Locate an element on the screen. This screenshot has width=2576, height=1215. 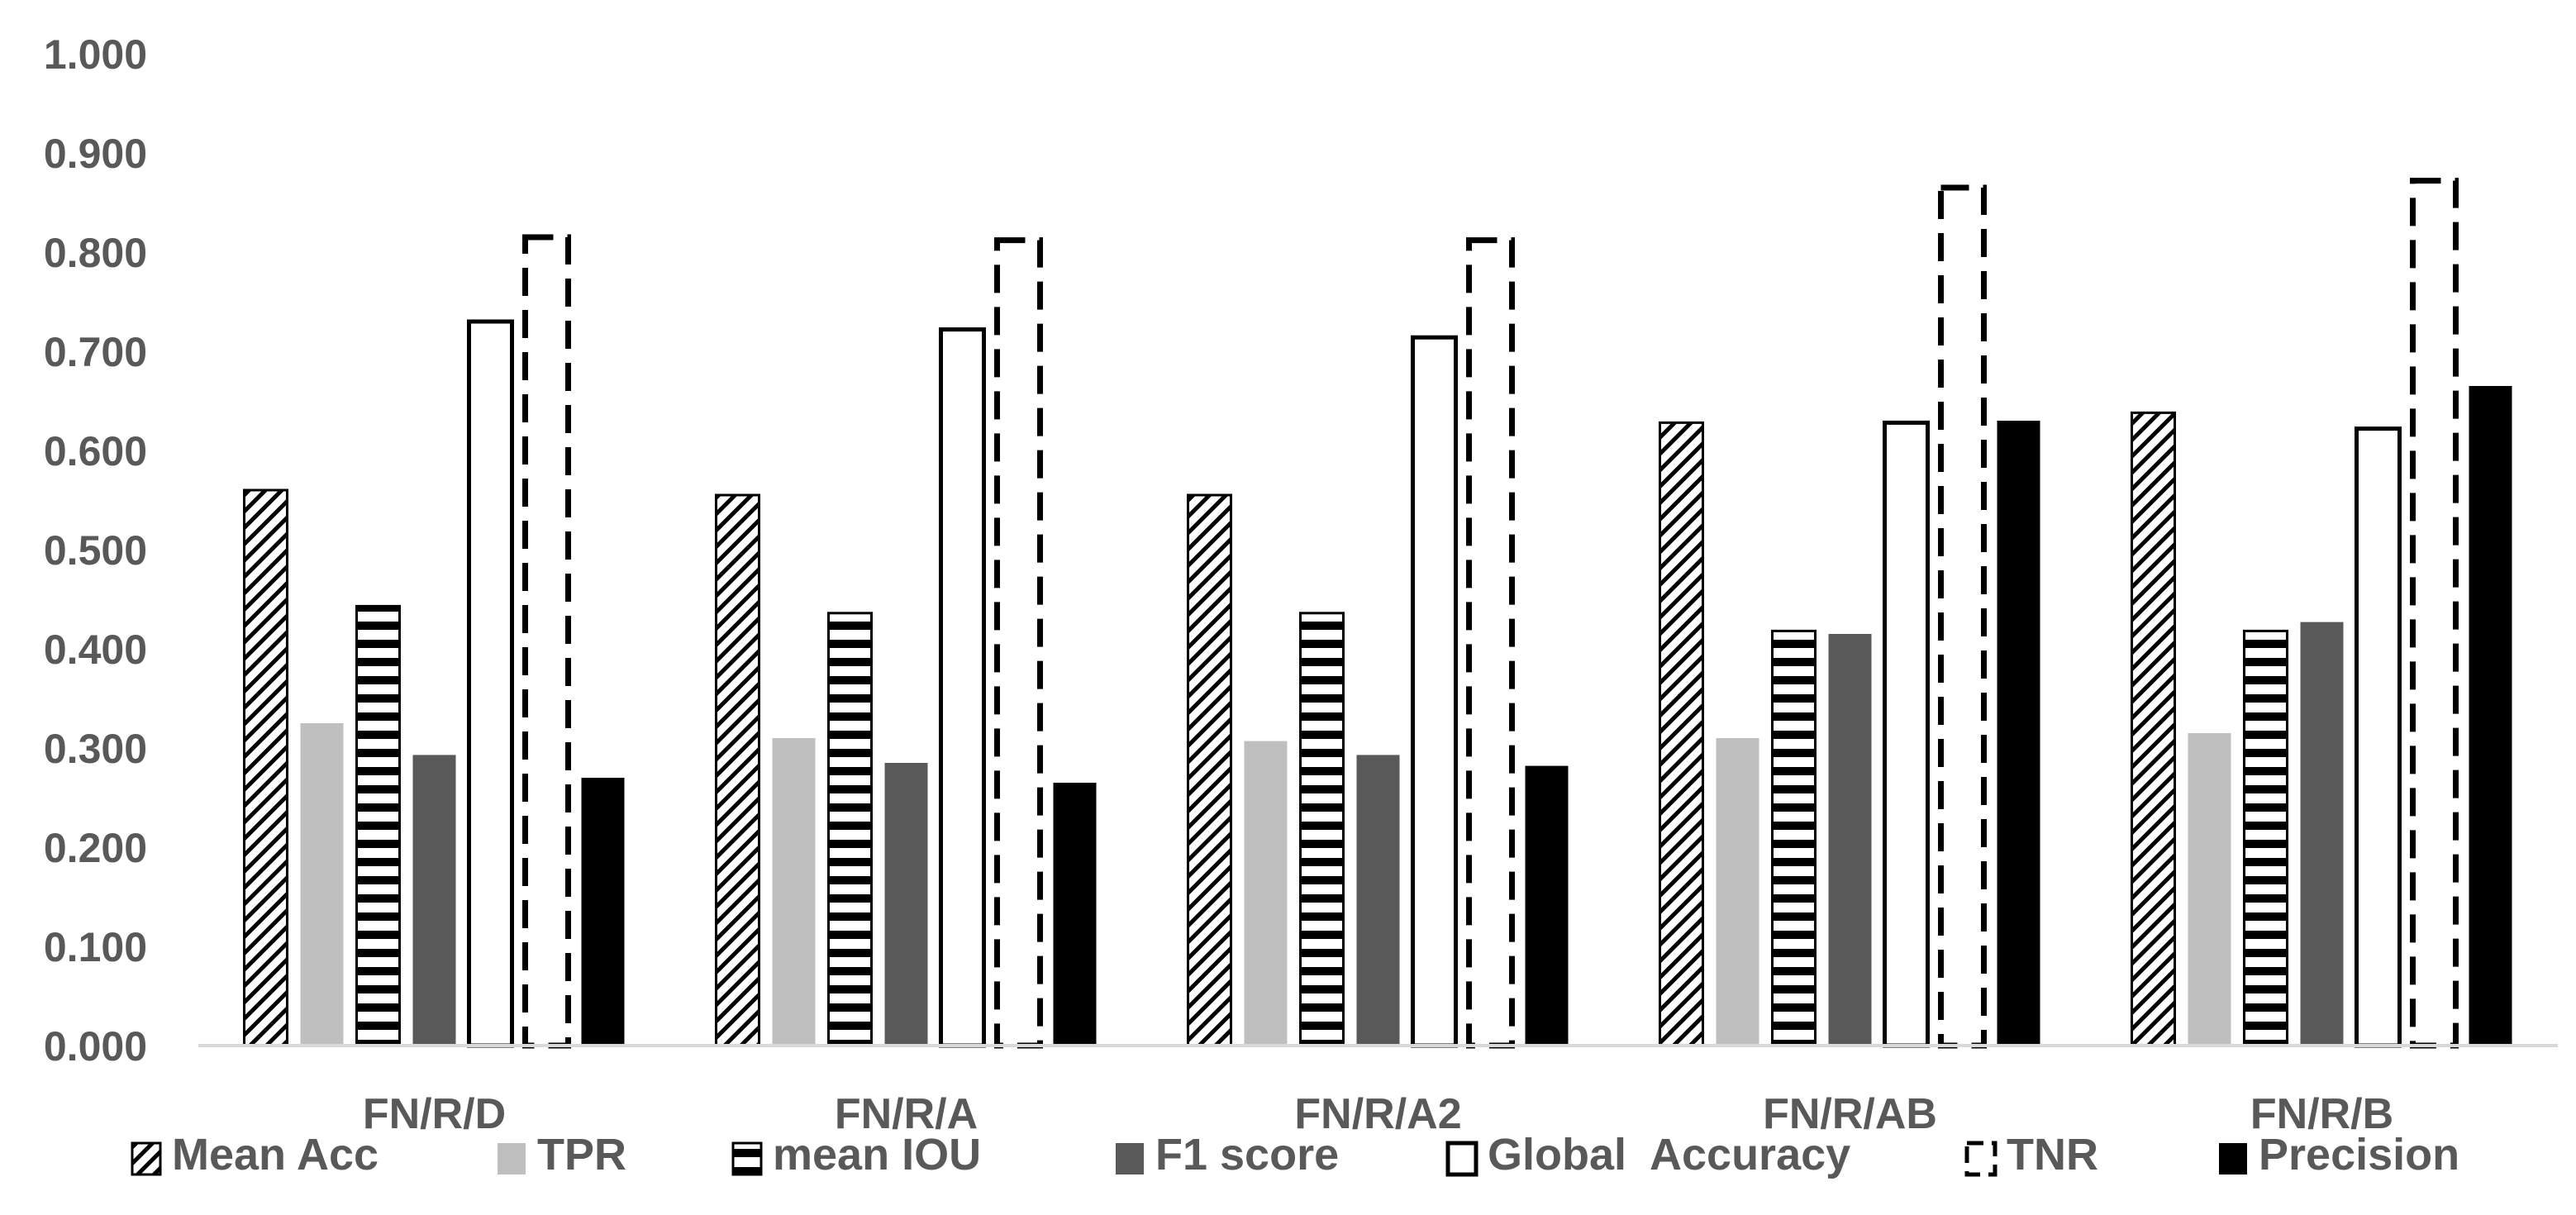
y-tick-label: 0.900 is located at coordinates (96, 154).